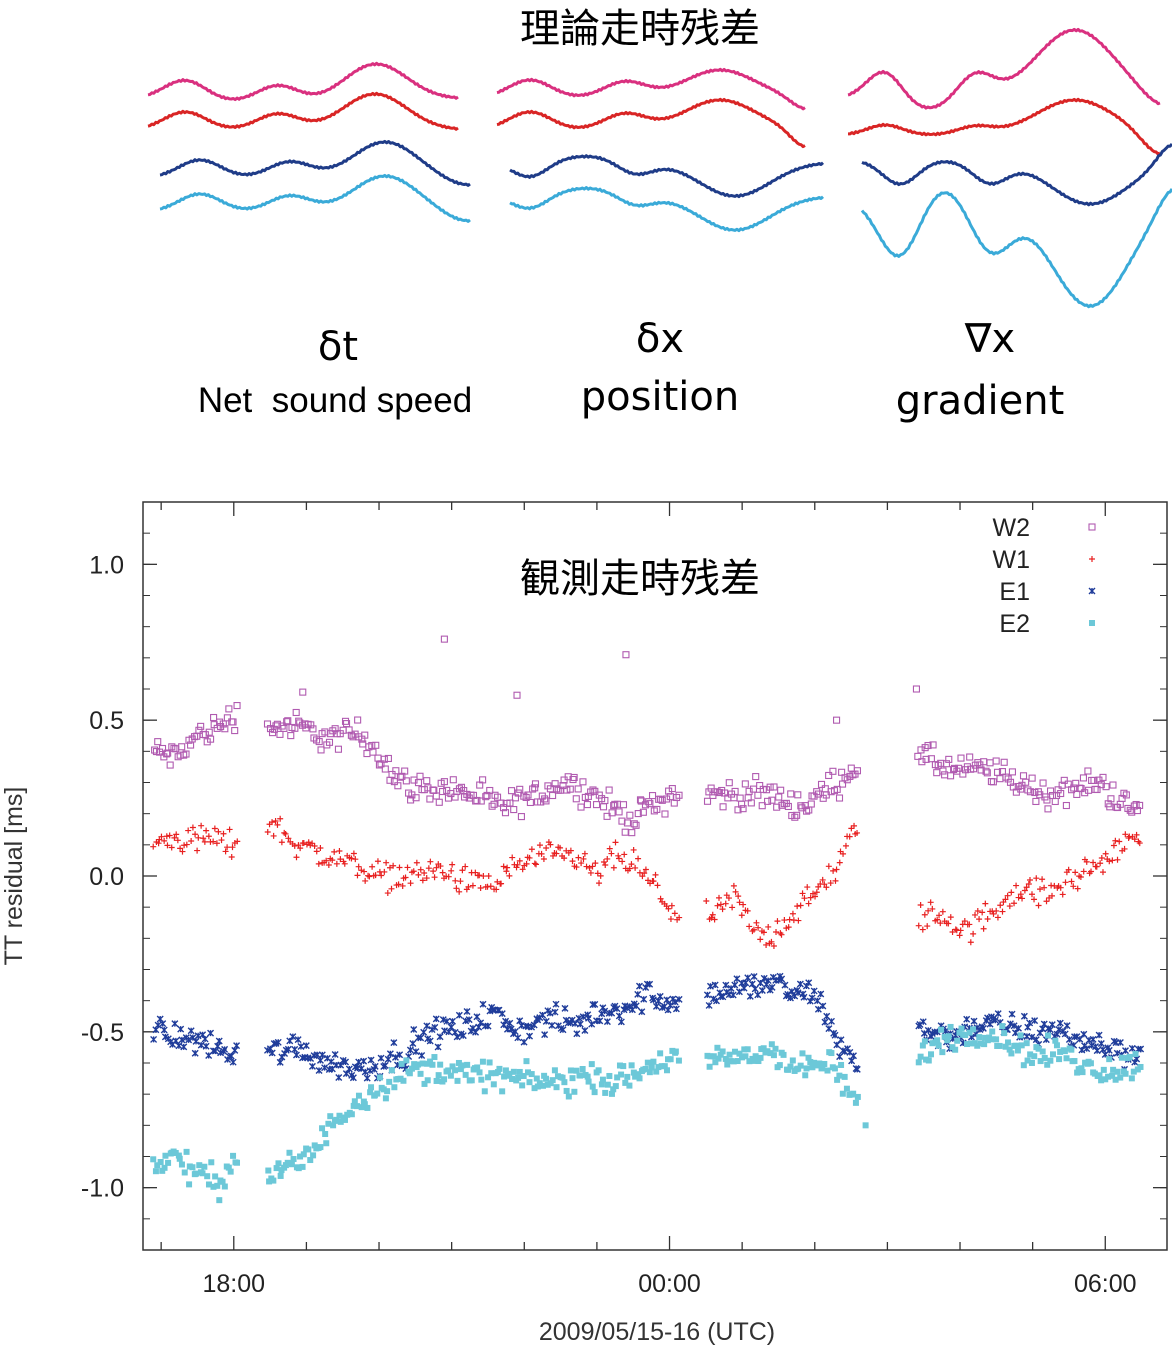  What do you see at coordinates (106, 877) in the screenshot?
I see `y-tick-label: 0.0` at bounding box center [106, 877].